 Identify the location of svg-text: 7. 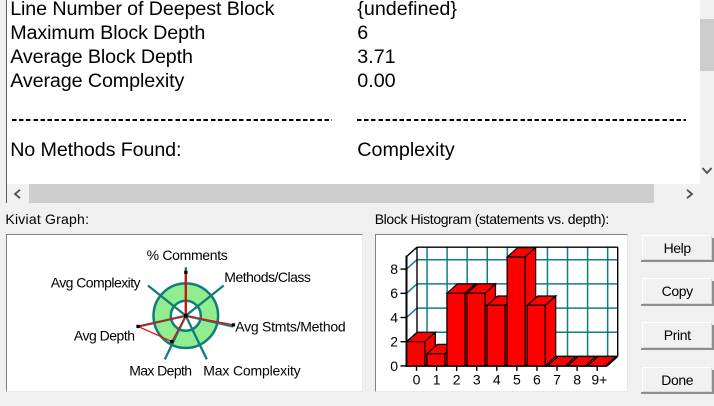
(557, 379).